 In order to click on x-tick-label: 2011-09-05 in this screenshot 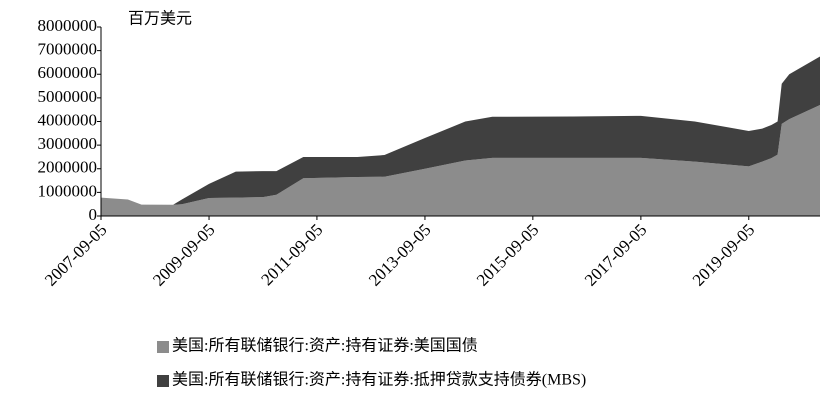, I will do `click(291, 254)`.